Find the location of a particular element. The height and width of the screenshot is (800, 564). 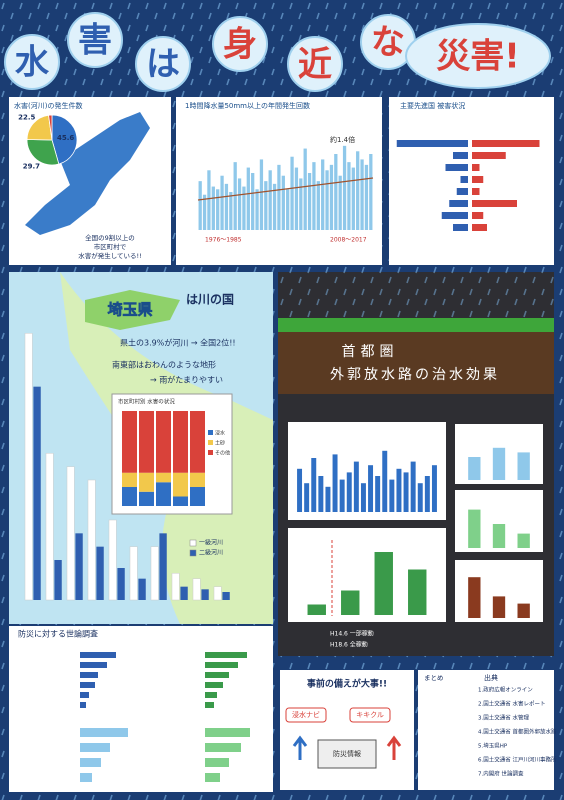

data-label: 22.5 is located at coordinates (26, 118).